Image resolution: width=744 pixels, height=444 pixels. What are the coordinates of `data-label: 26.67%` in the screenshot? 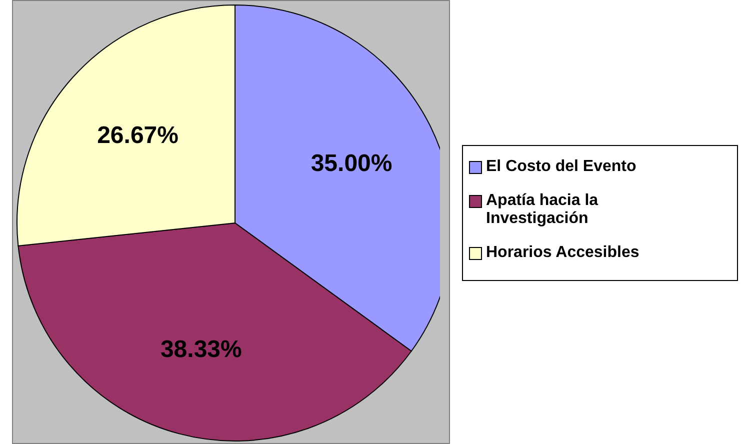 It's located at (137, 135).